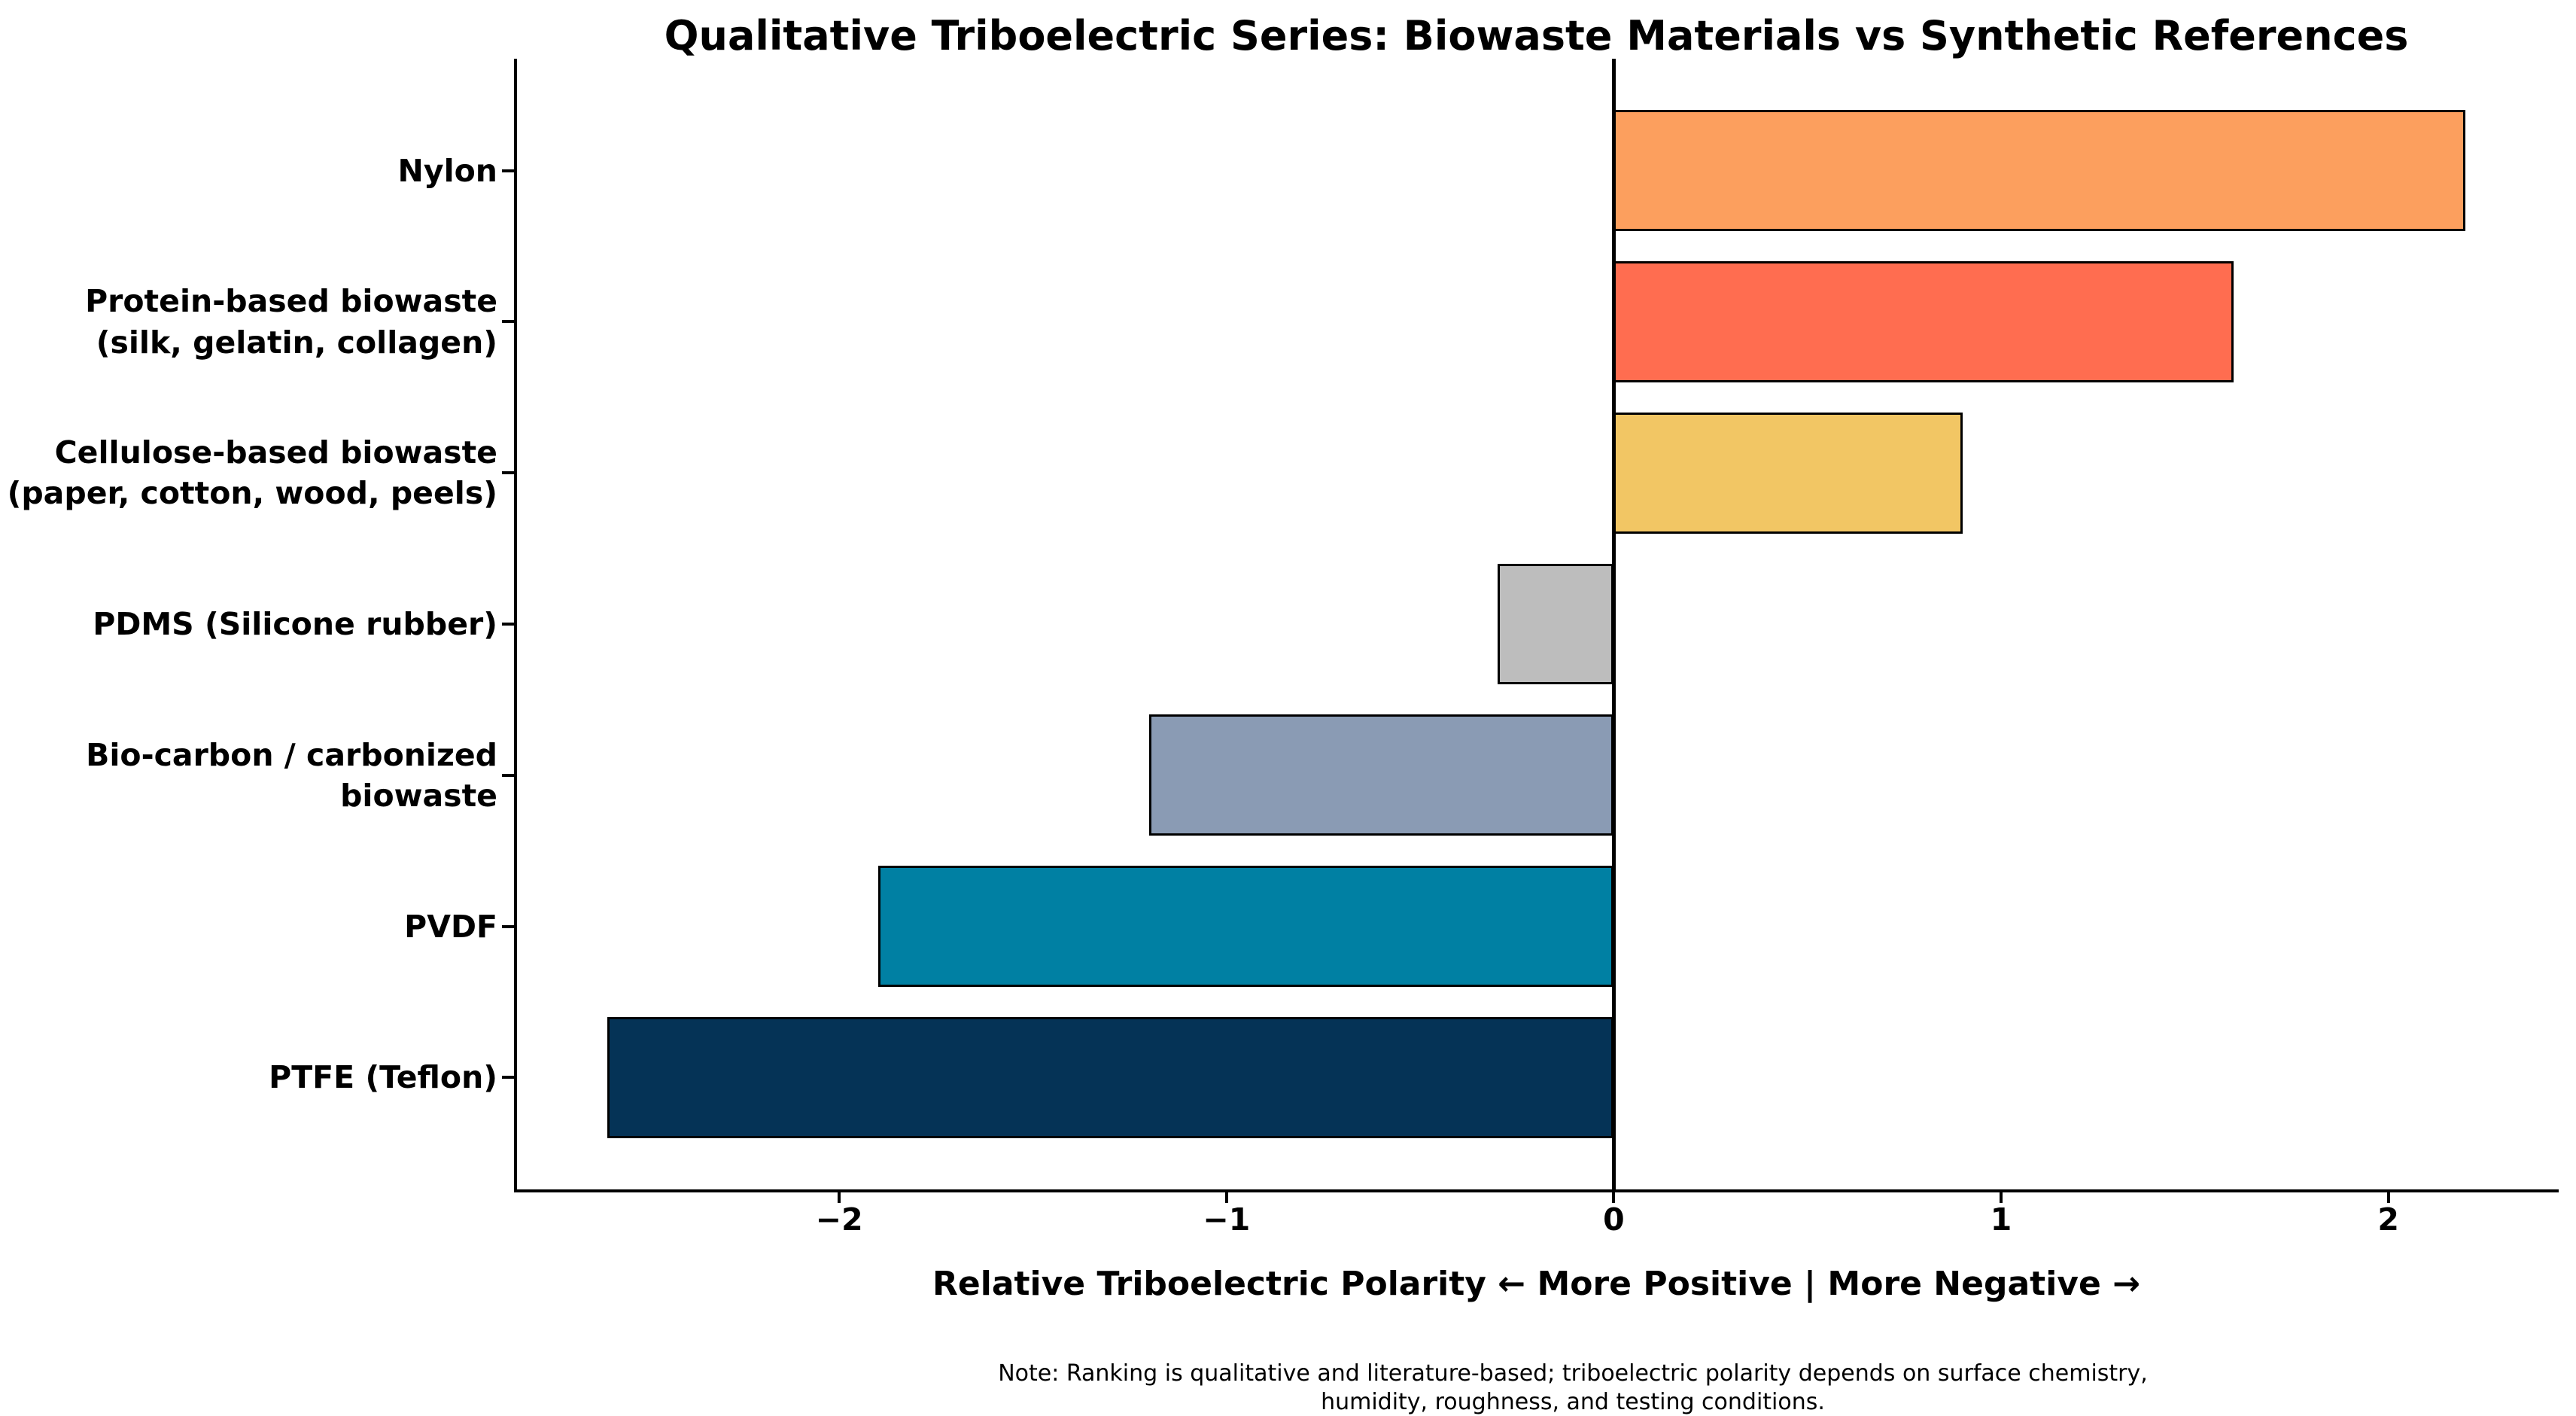 This screenshot has height=1416, width=2576. Describe the element at coordinates (2040, 170) in the screenshot. I see `bar-nylon` at that location.